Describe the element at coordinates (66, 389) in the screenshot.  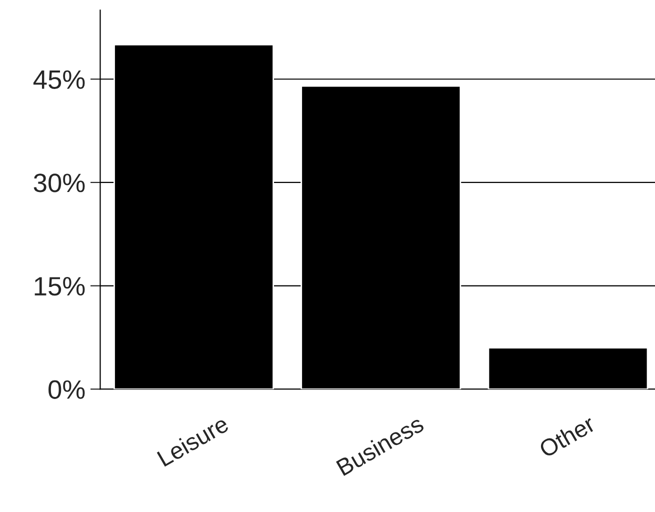
I see `y-tick-label: 0%` at that location.